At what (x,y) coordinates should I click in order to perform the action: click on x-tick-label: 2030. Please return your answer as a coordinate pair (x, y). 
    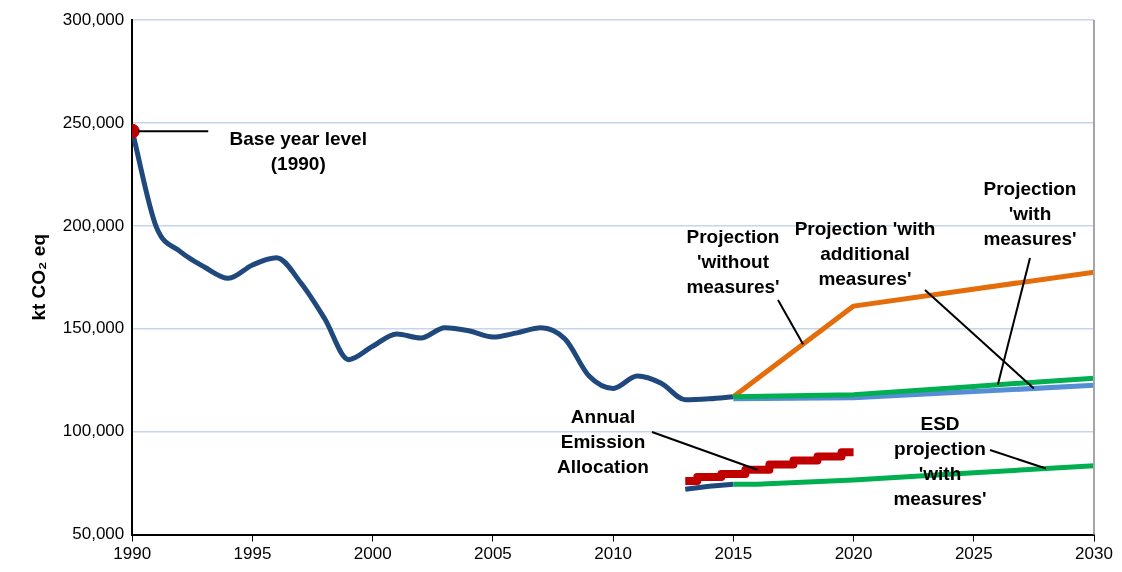
    Looking at the image, I should click on (1094, 554).